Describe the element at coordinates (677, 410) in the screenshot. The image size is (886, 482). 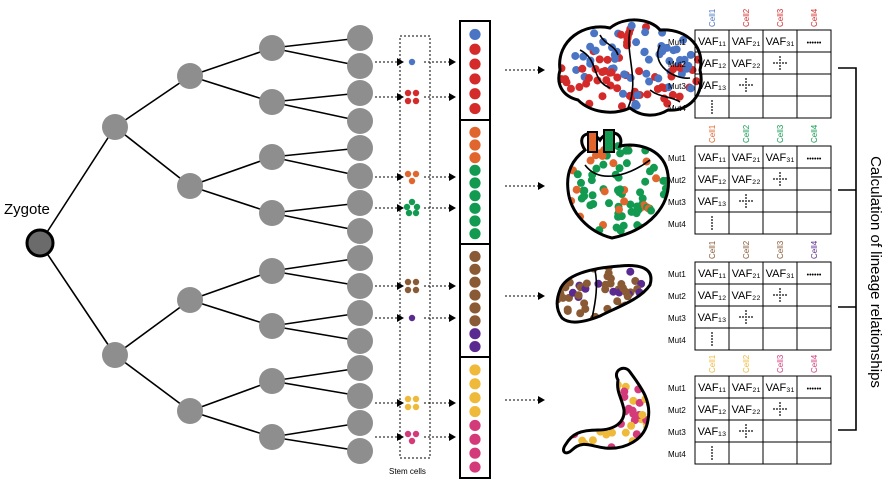
I see `row-label: Mut2` at that location.